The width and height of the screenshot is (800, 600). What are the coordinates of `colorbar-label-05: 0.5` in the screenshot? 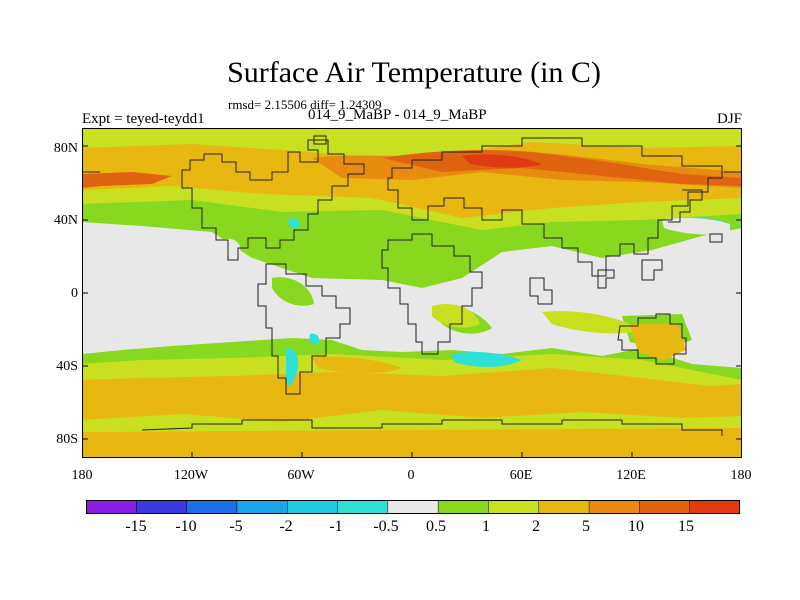 It's located at (436, 526).